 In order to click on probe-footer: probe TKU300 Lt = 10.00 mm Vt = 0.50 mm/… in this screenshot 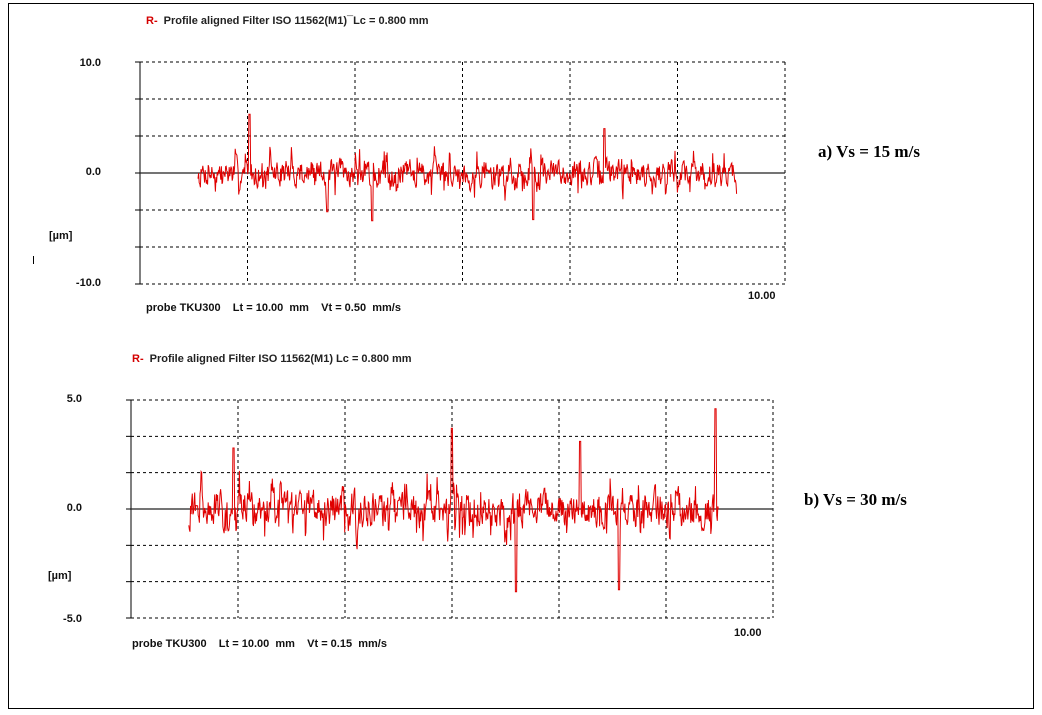, I will do `click(273, 308)`.